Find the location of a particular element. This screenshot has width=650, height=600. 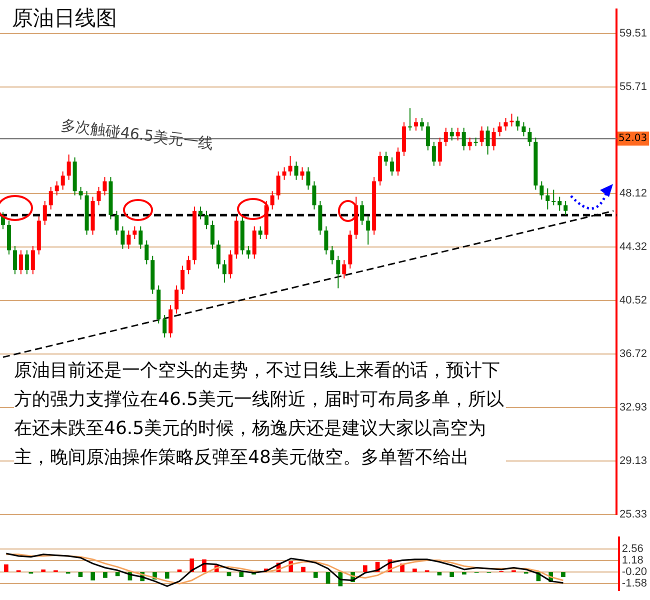

y-tick-label: 44.32 is located at coordinates (633, 247).